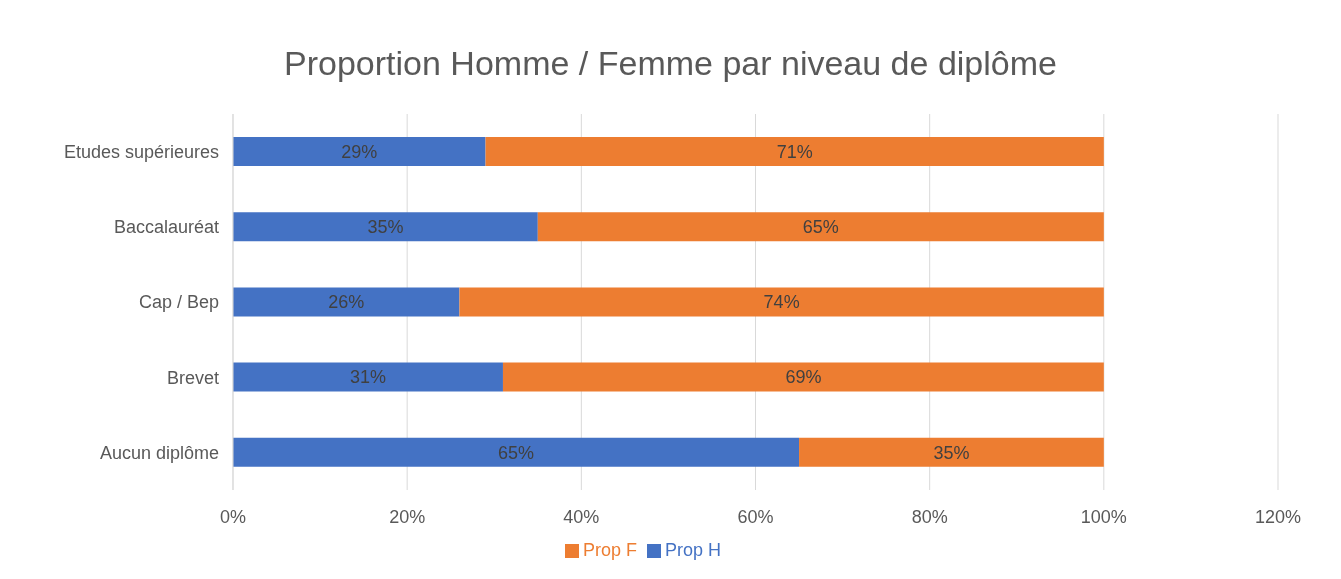 The image size is (1341, 579). What do you see at coordinates (166, 227) in the screenshot?
I see `y-tick-label: Baccalauréat` at bounding box center [166, 227].